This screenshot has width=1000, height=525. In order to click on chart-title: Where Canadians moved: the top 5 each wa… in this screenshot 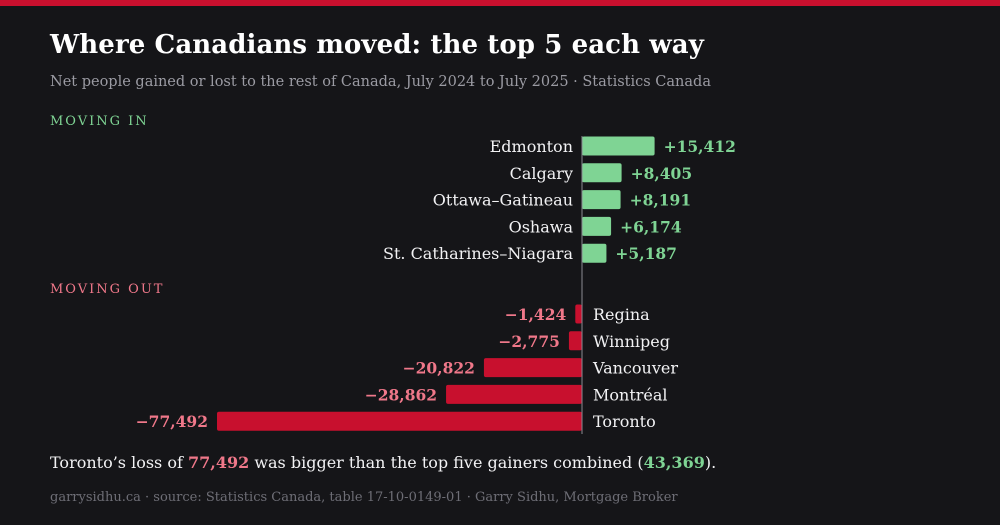, I will do `click(377, 45)`.